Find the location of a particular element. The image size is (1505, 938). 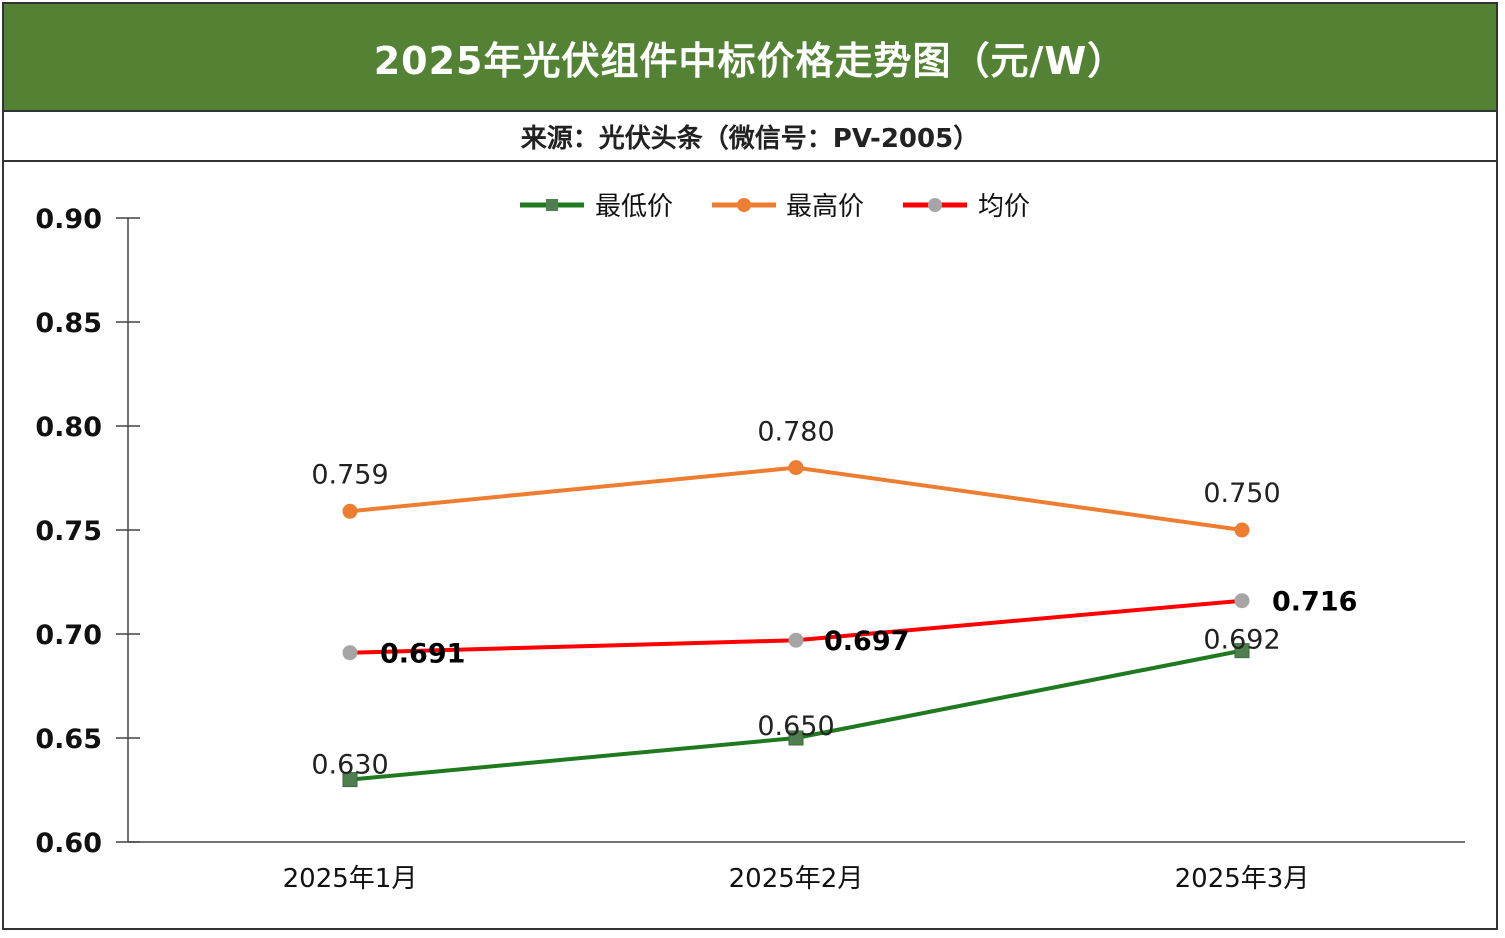

y-tick-label: 0.80 is located at coordinates (68, 427).